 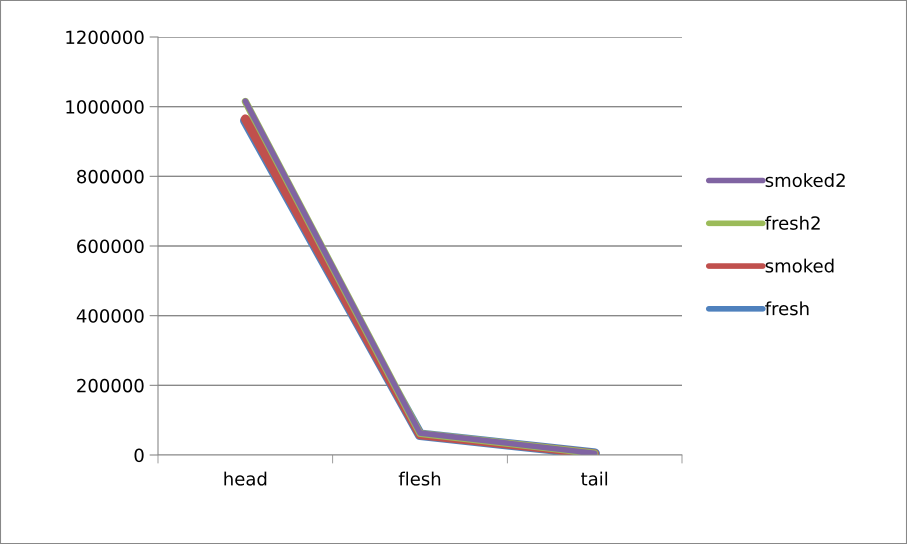 I want to click on y-tick-label: 200000, so click(x=110, y=385).